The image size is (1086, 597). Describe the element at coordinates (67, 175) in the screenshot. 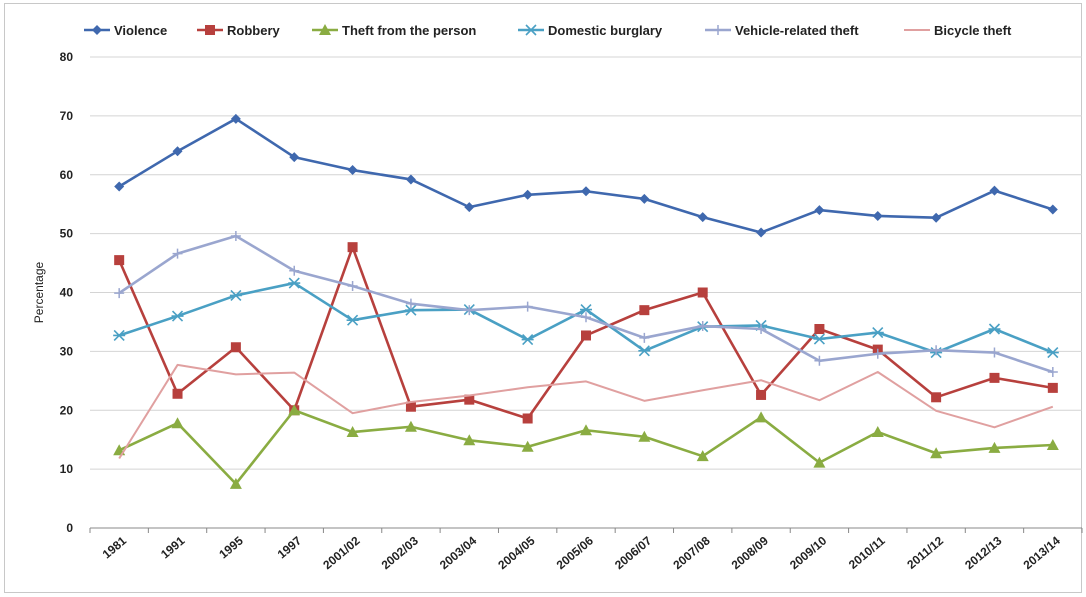

I see `y-tick-label: 60` at that location.